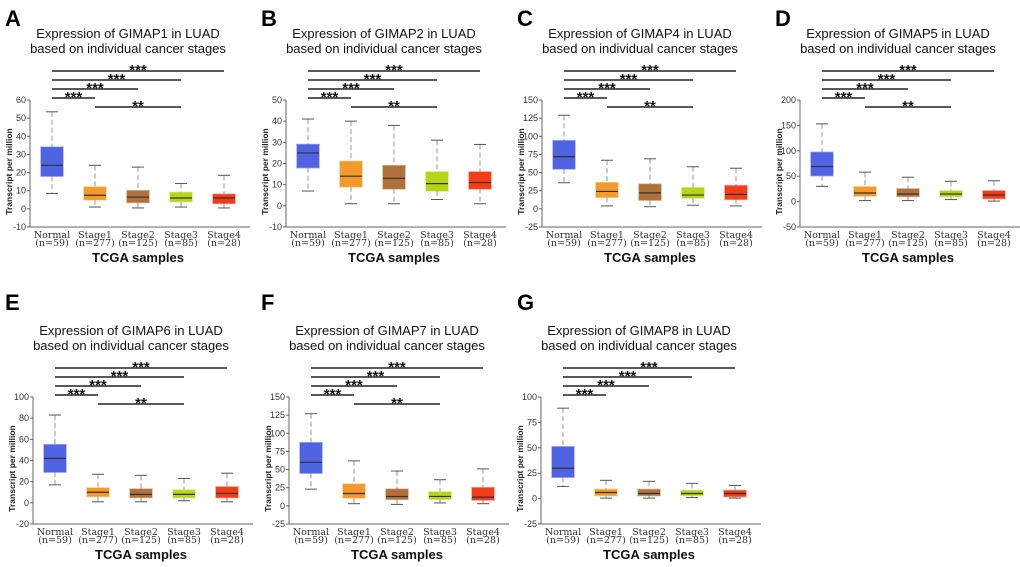 This screenshot has width=1020, height=567. I want to click on chart-title-line1: Expression of GIMAP8 in LUAD, so click(639, 330).